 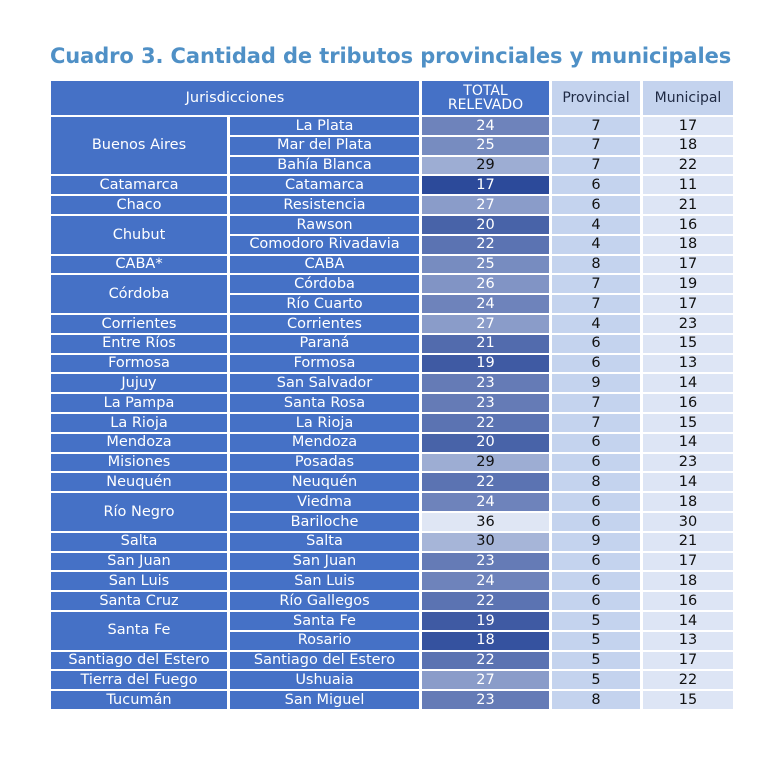 I want to click on city-cell: Córdoba, so click(x=324, y=284).